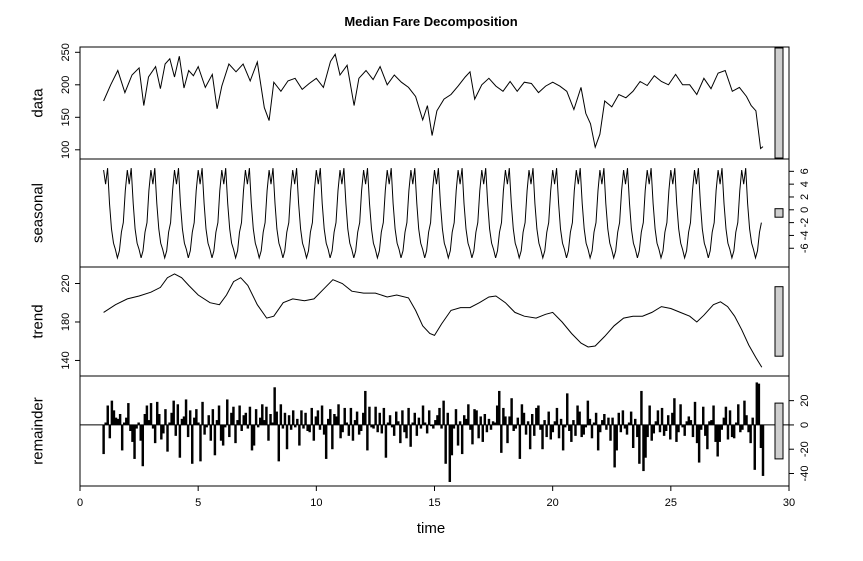  Describe the element at coordinates (431, 528) in the screenshot. I see `x-axis-label: time` at that location.